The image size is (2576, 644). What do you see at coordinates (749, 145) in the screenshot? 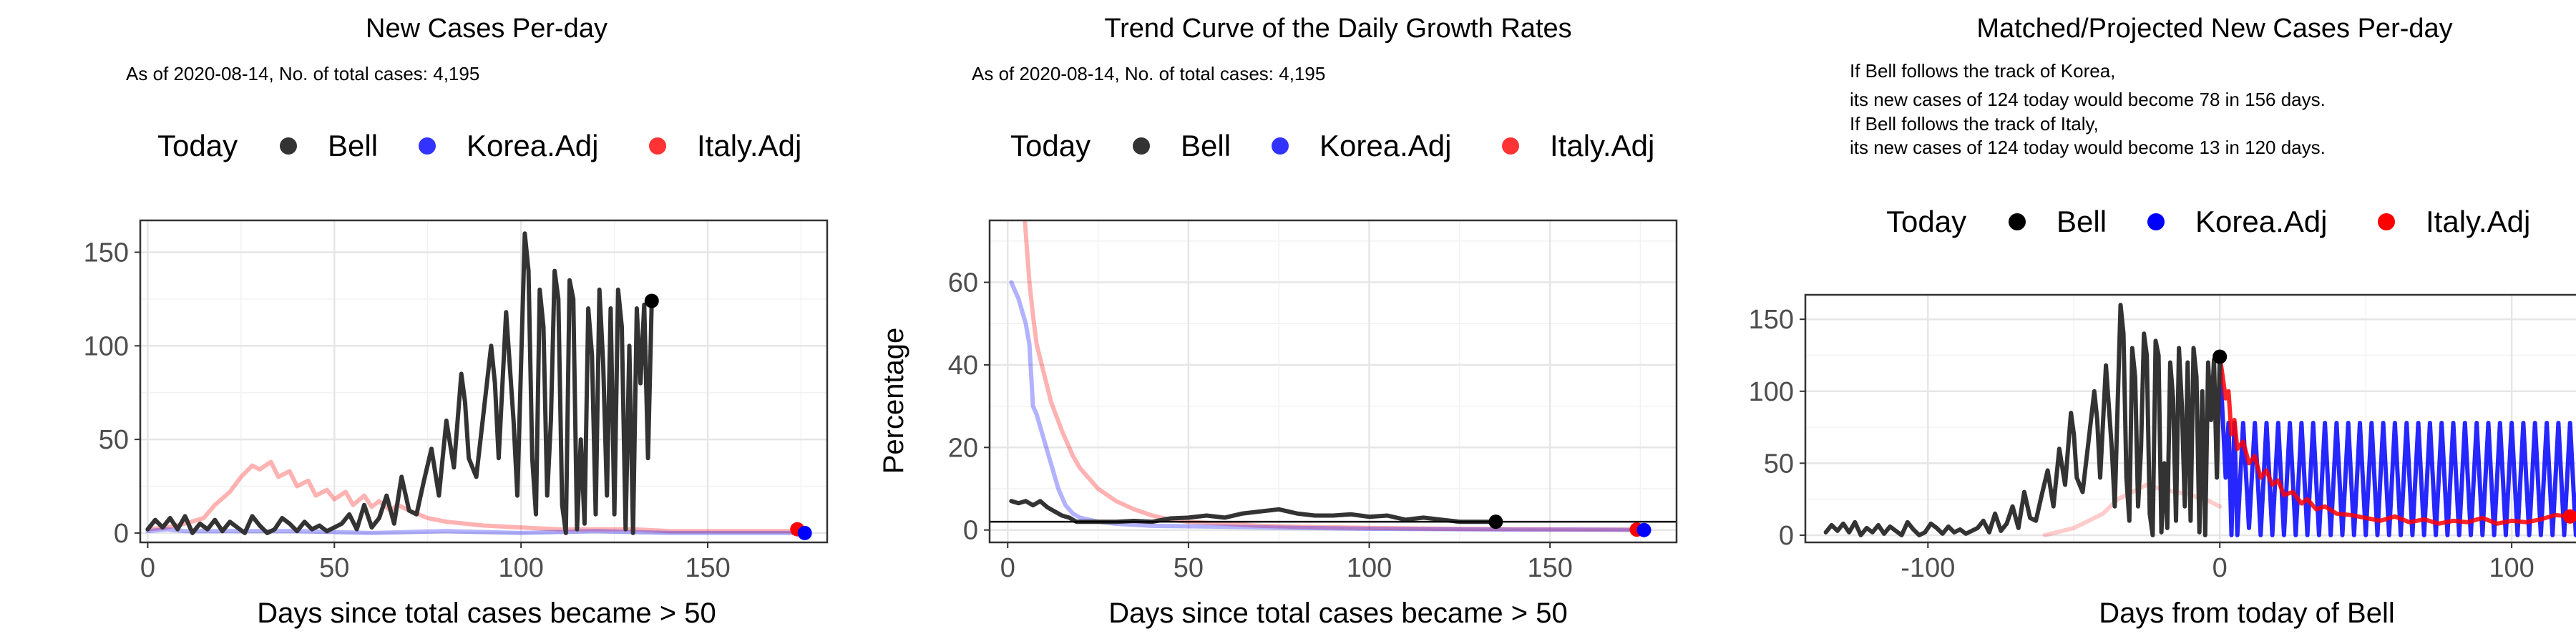
I see `panel1-legend-italy: Italy.Adj` at bounding box center [749, 145].